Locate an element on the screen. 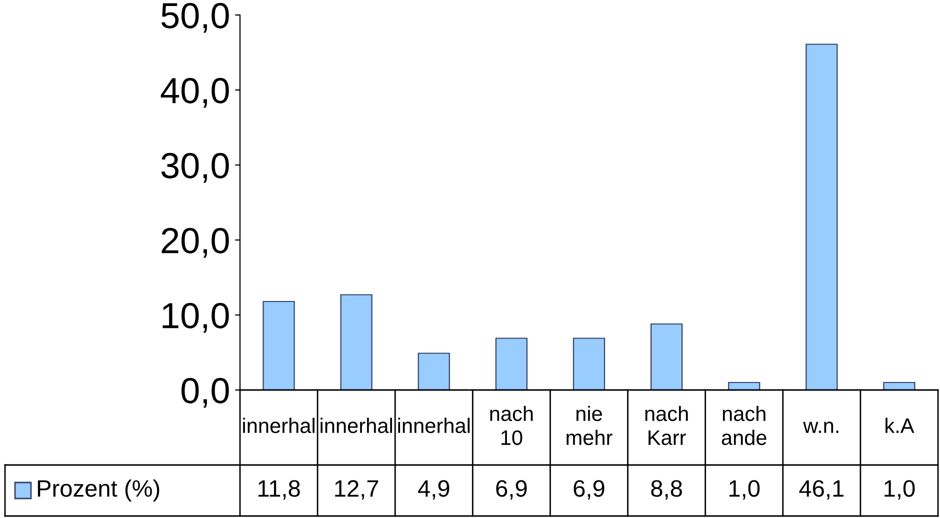  x-tick-label: nach 10 is located at coordinates (511, 426).